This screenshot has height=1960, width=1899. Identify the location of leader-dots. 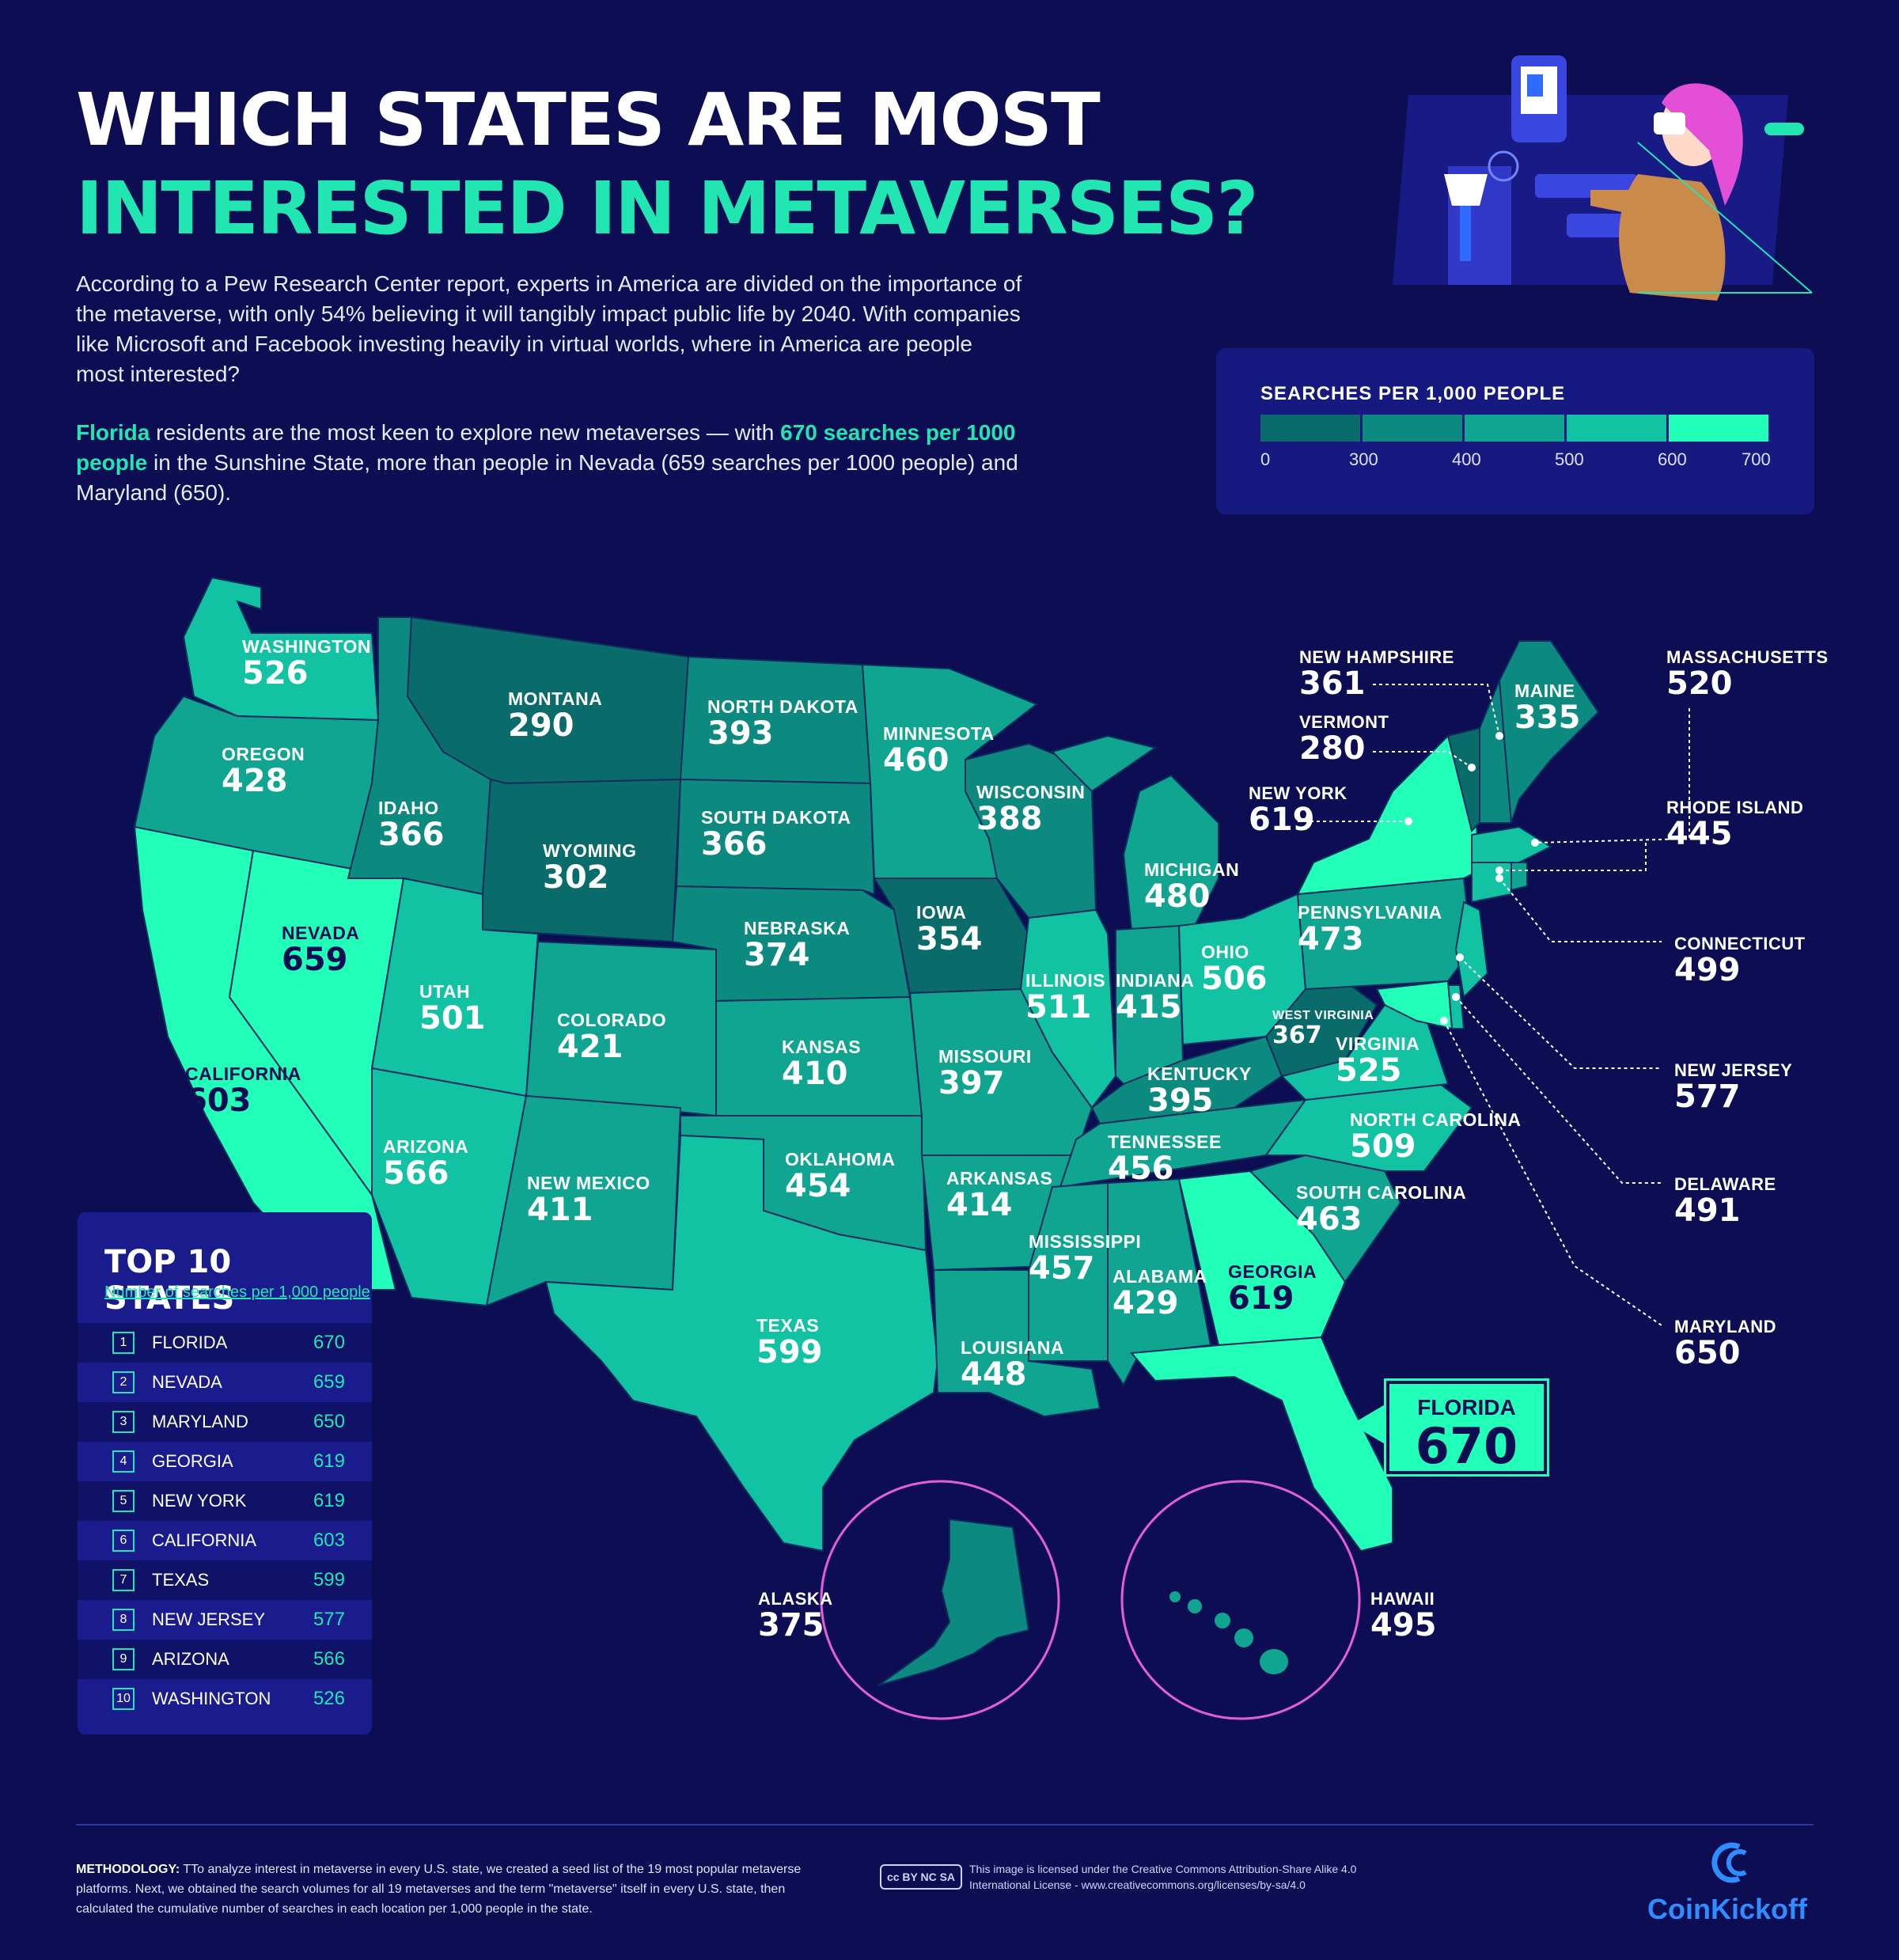
(1471, 878).